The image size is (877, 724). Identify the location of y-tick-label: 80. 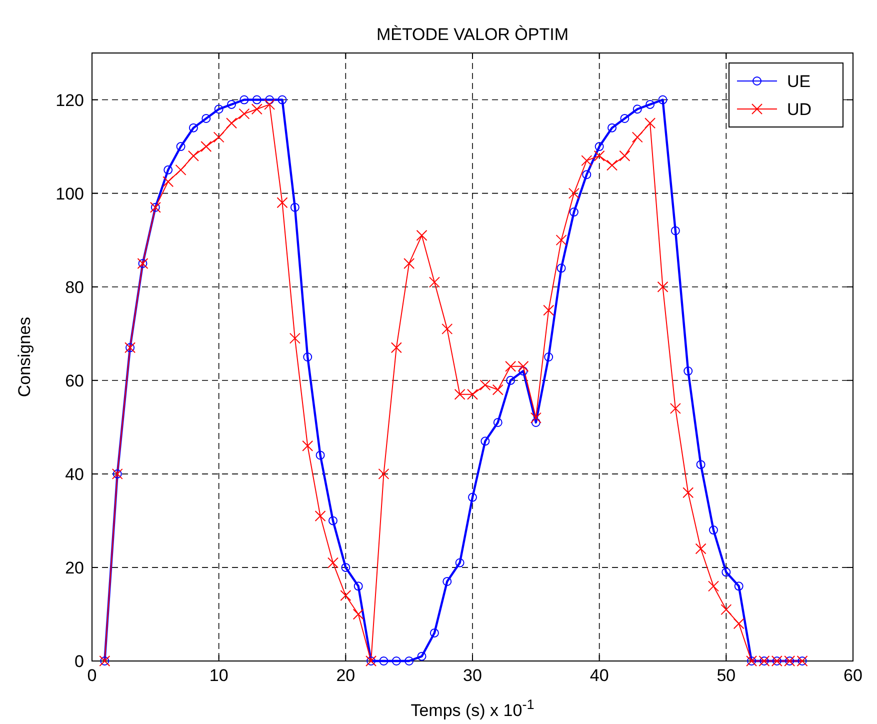
(74, 287).